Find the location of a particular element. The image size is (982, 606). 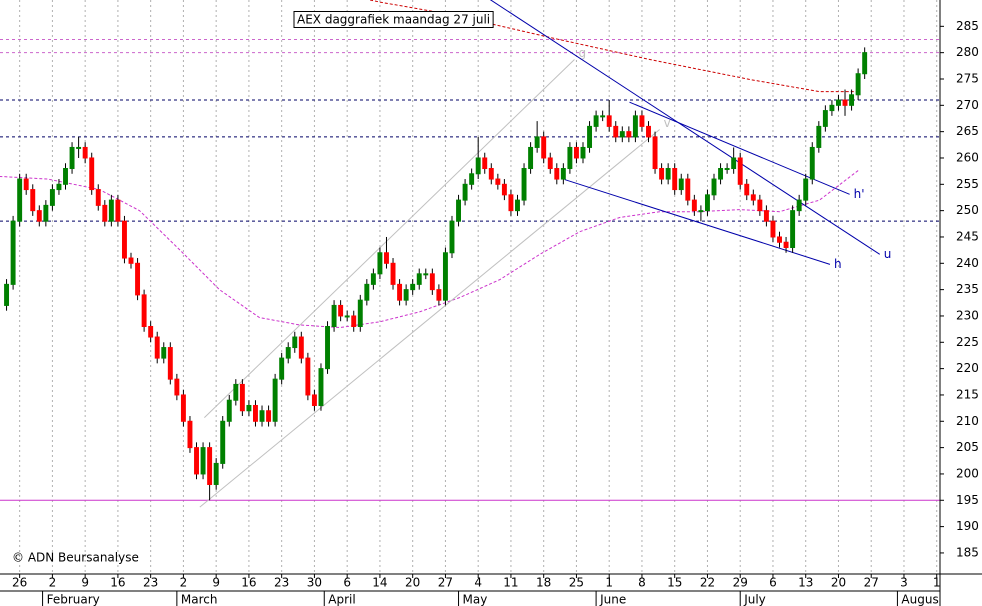

y-tick-label: 260 is located at coordinates (967, 157).